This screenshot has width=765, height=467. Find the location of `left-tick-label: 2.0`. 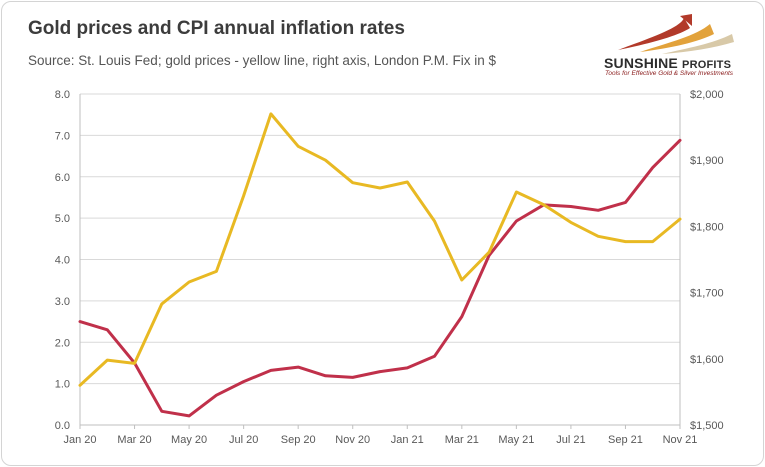

left-tick-label: 2.0 is located at coordinates (62, 343).